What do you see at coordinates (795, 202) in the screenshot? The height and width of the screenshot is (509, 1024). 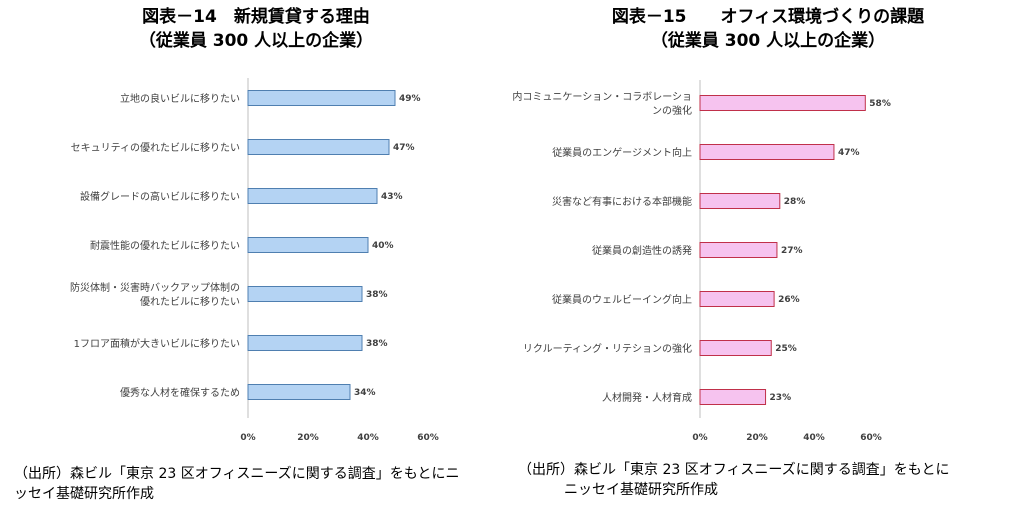 I see `data-label: 28%` at bounding box center [795, 202].